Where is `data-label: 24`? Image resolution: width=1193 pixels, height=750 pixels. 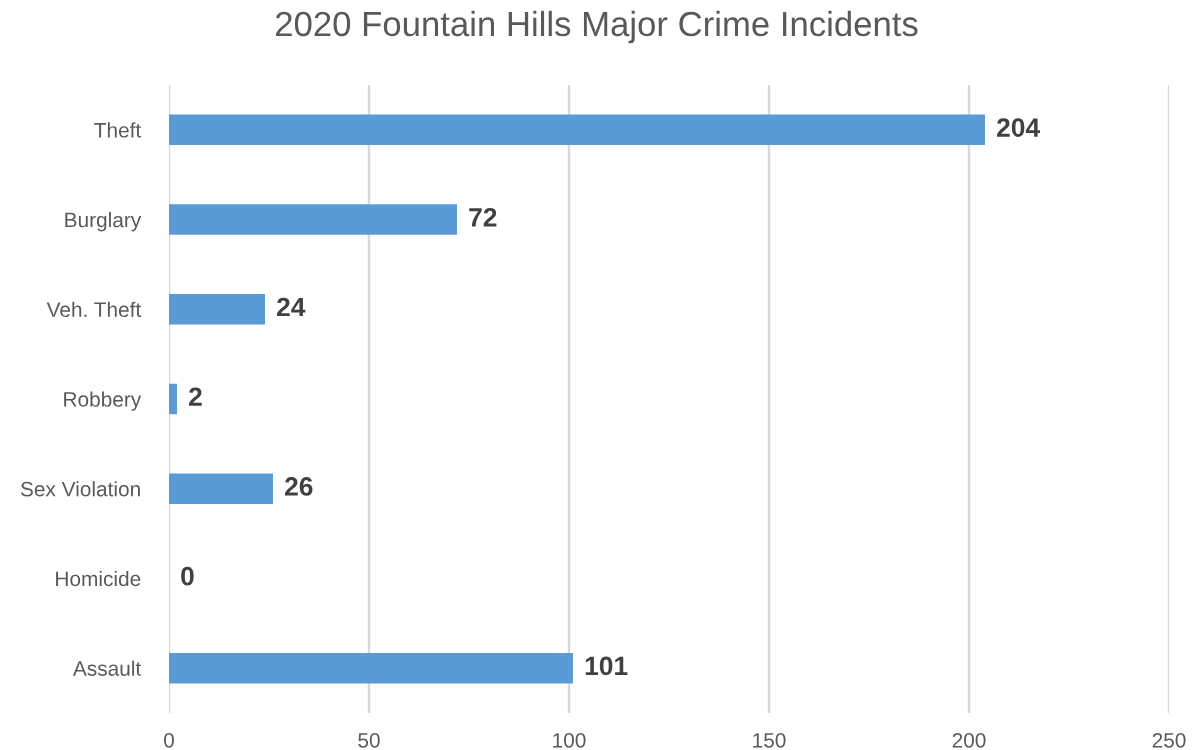
data-label: 24 is located at coordinates (291, 307).